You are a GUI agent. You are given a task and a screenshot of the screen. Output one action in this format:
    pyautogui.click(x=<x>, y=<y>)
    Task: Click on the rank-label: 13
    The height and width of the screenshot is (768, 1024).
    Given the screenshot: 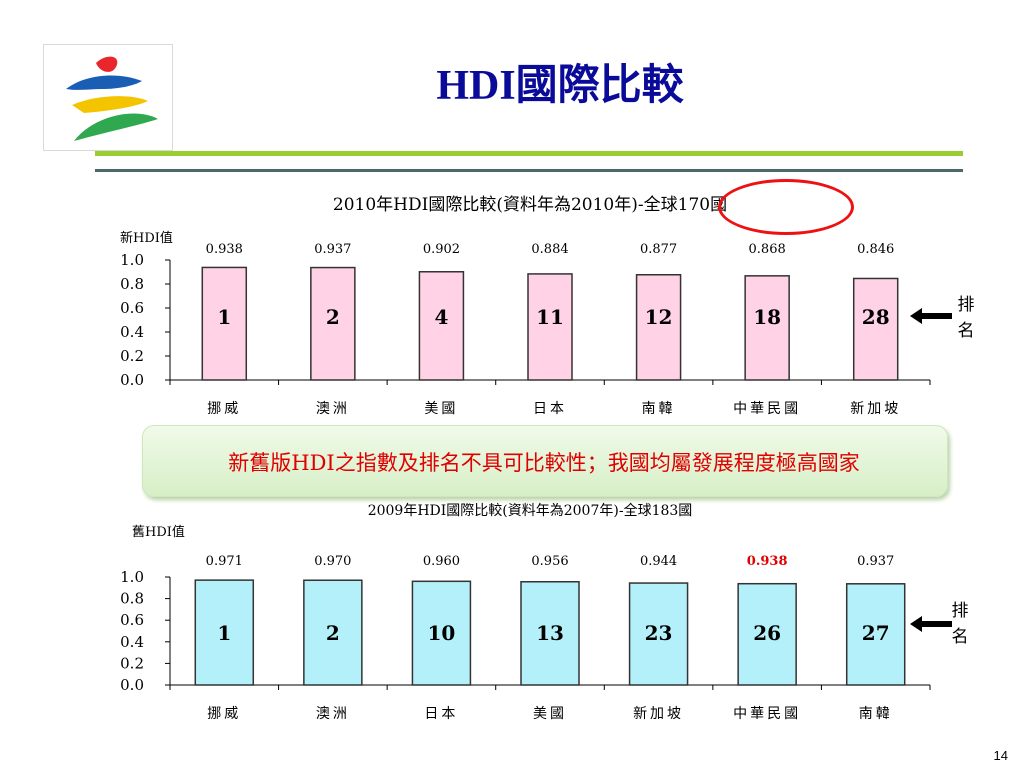 What is the action you would take?
    pyautogui.click(x=550, y=633)
    